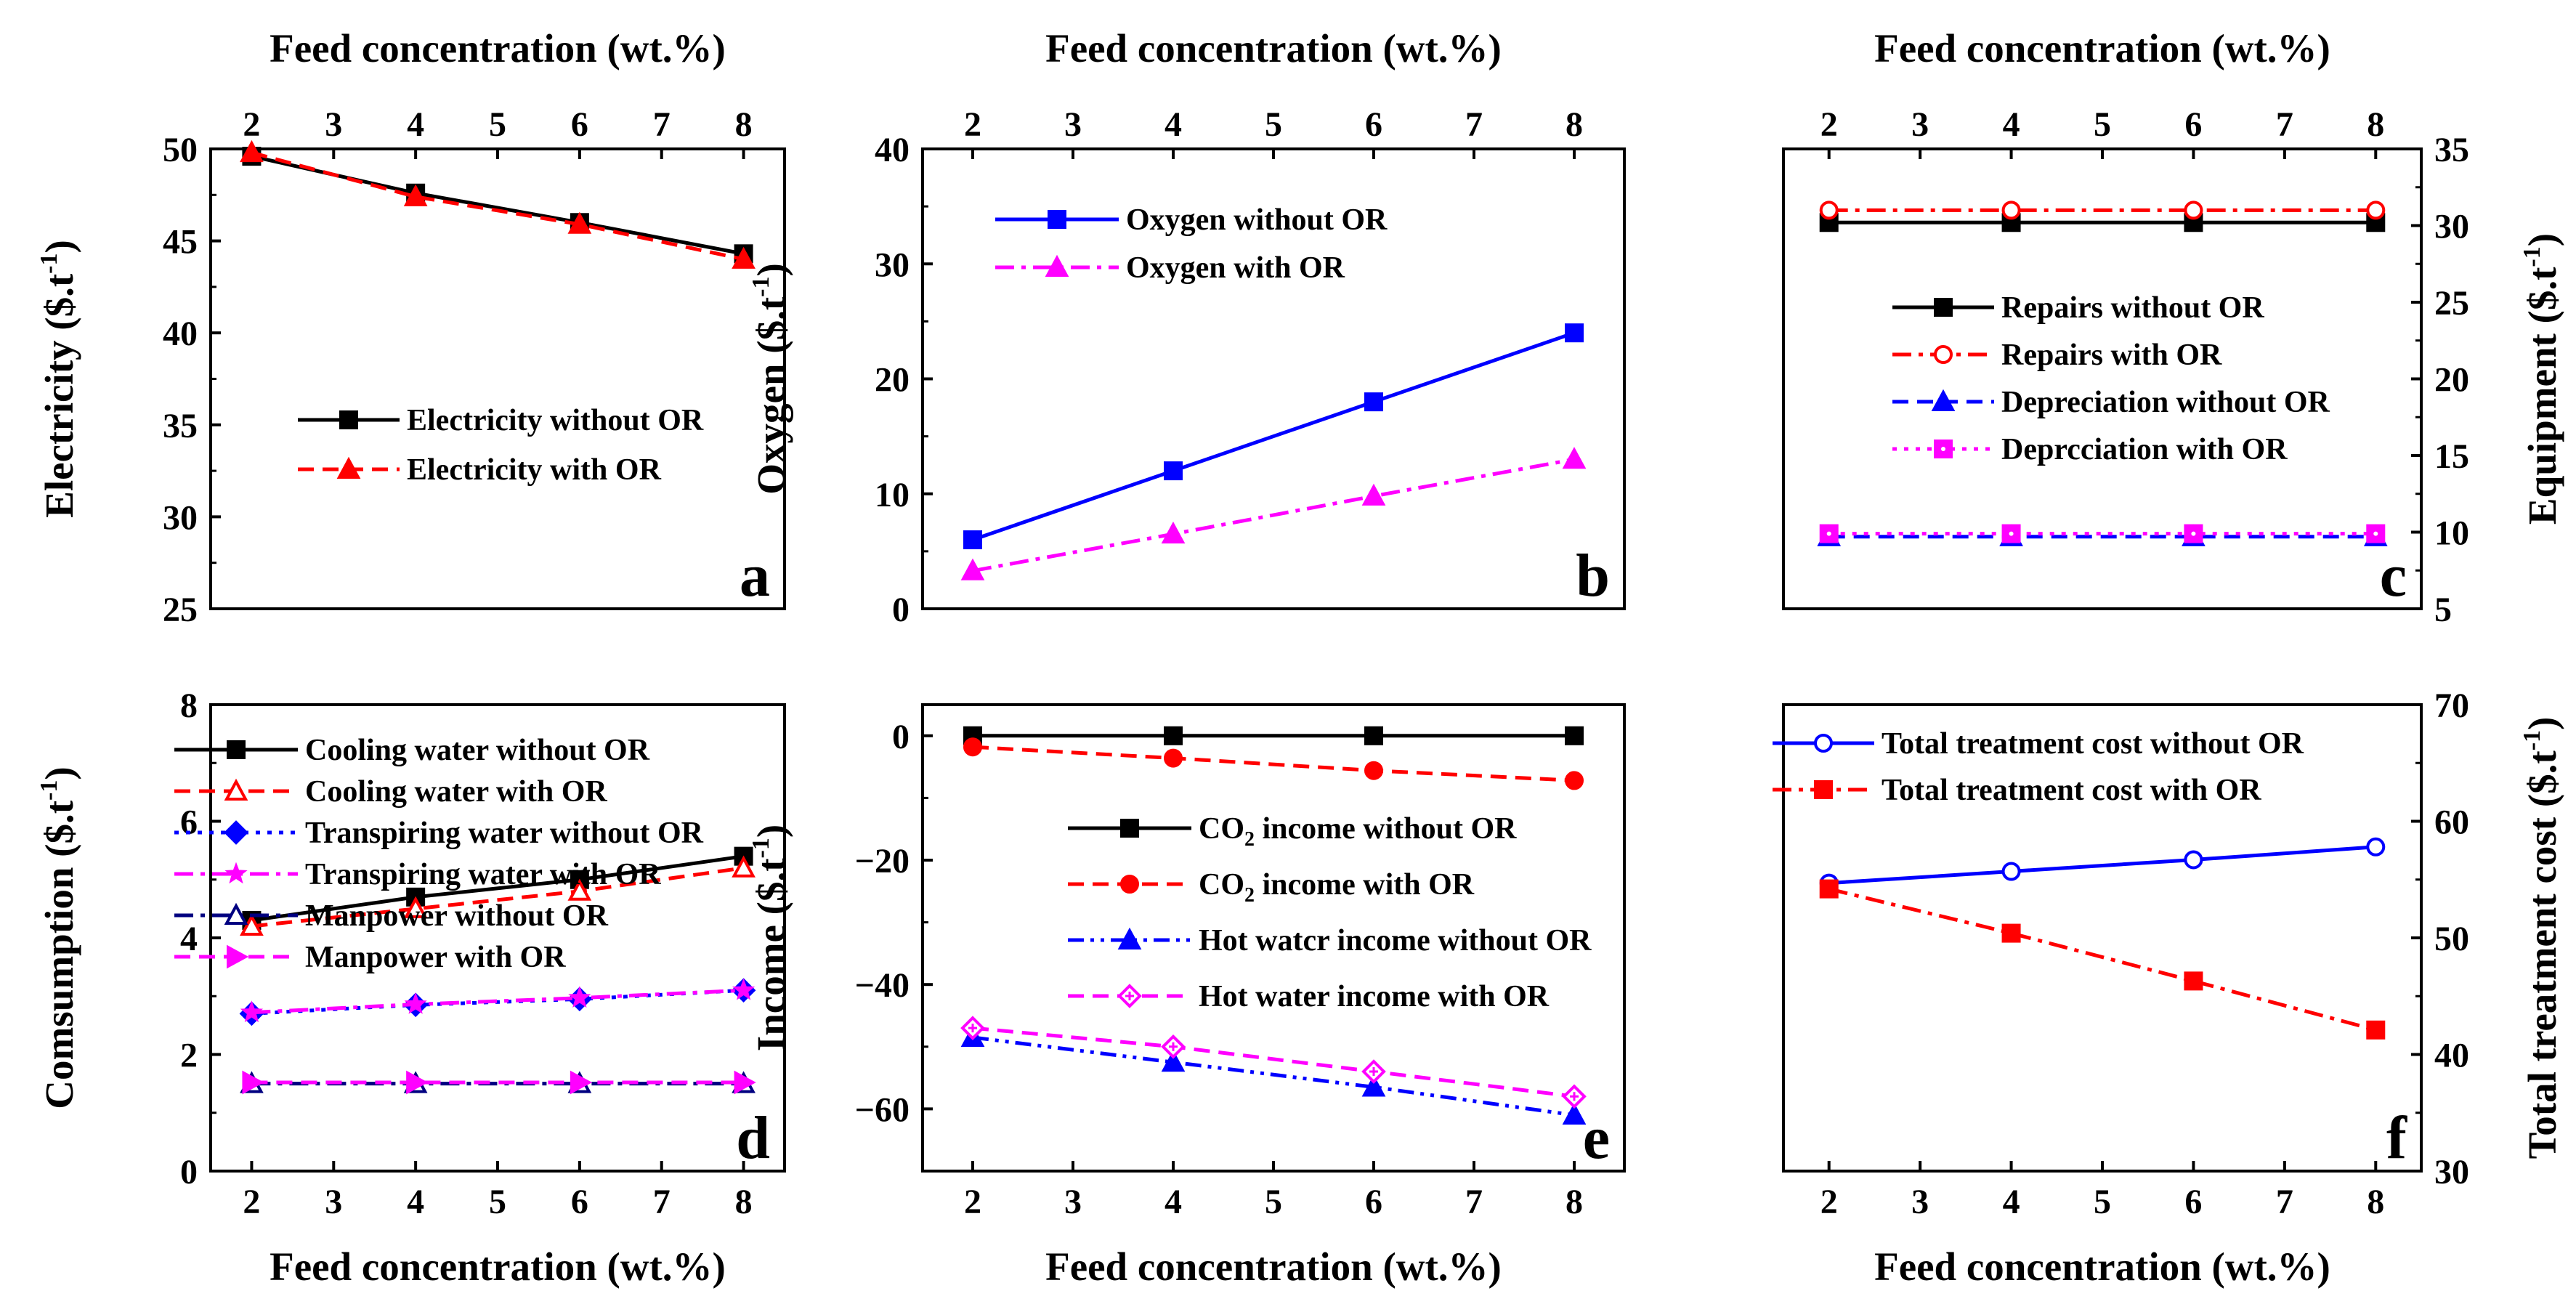  What do you see at coordinates (534, 470) in the screenshot?
I see `legend-label: Electricity with OR` at bounding box center [534, 470].